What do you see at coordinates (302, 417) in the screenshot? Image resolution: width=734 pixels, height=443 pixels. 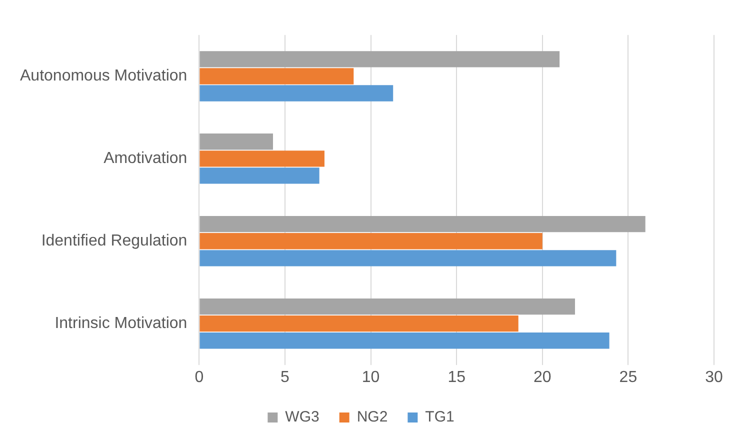 I see `legend-label: WG3` at bounding box center [302, 417].